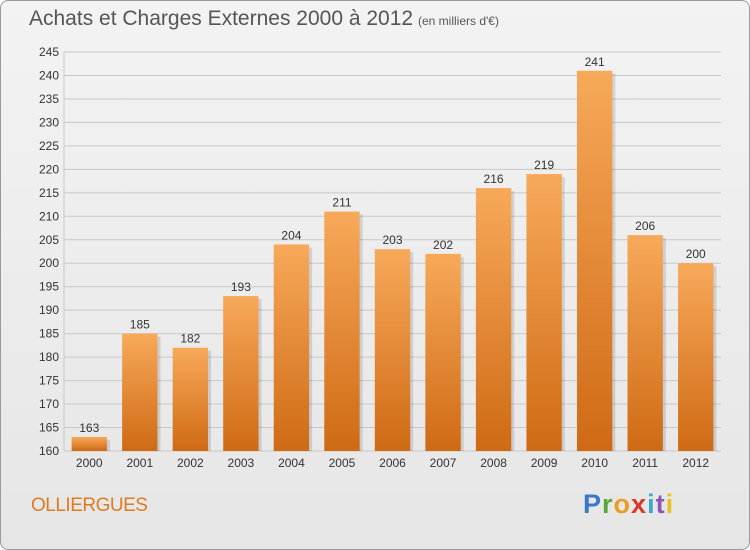  Describe the element at coordinates (696, 254) in the screenshot. I see `bar-value-label: 200` at that location.